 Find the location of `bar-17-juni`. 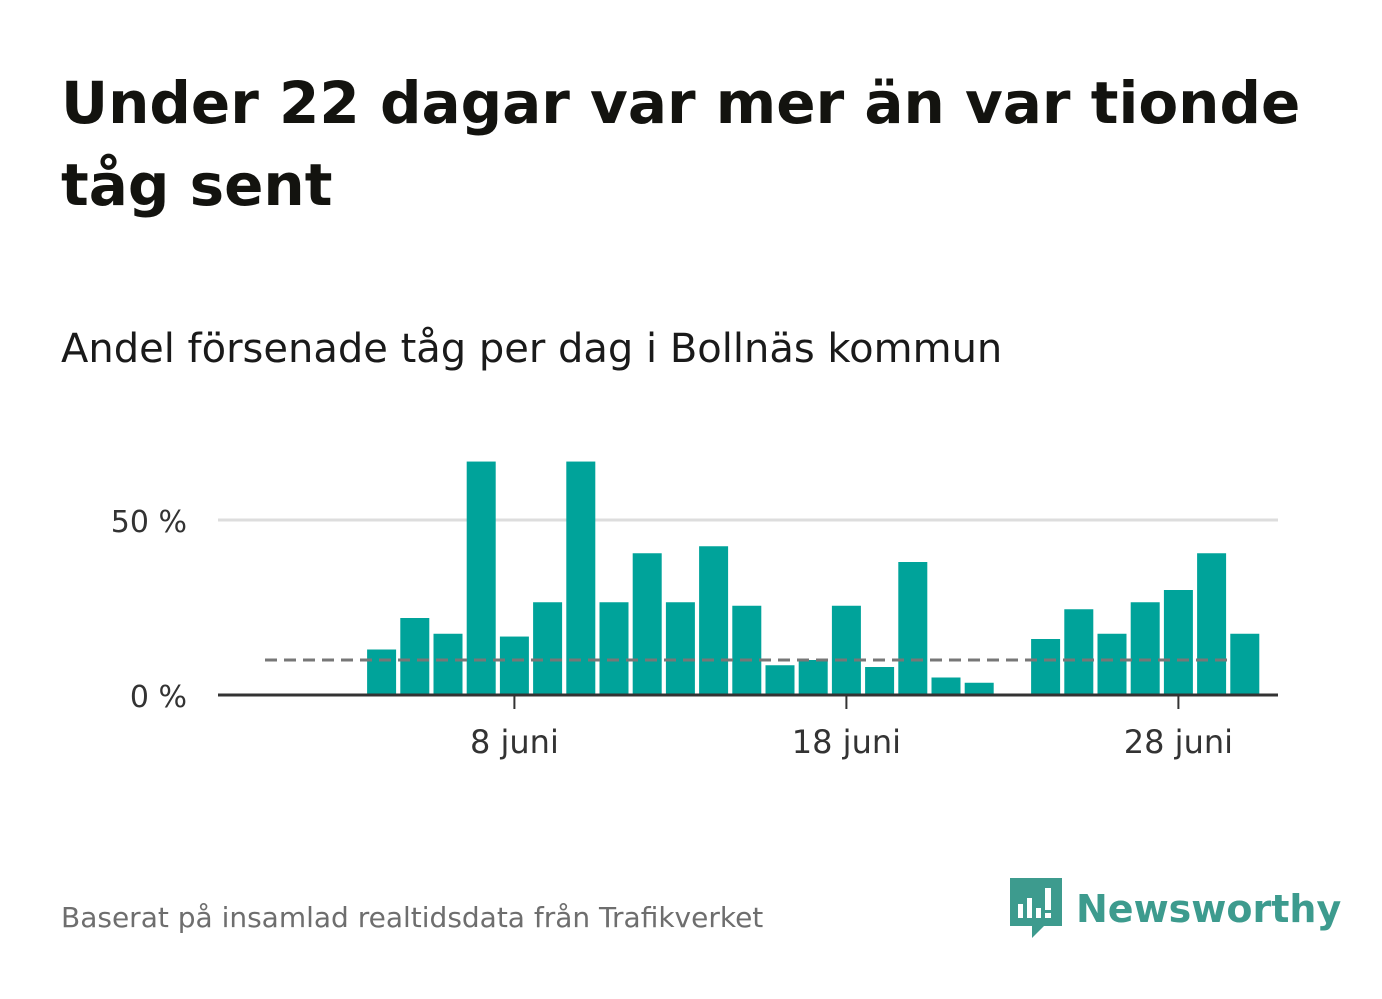

bar-17-juni is located at coordinates (813, 677).